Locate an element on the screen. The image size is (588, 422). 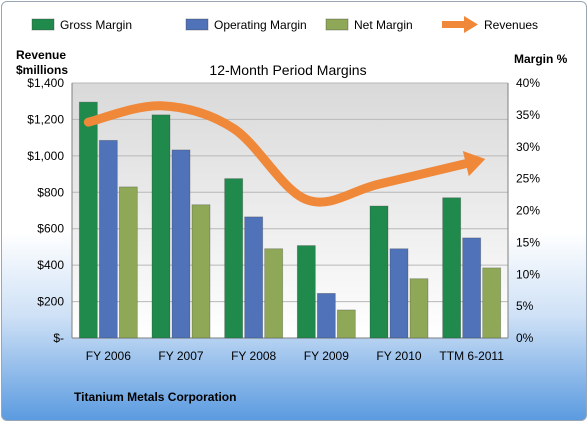
right-tick-label: 25% is located at coordinates (528, 179).